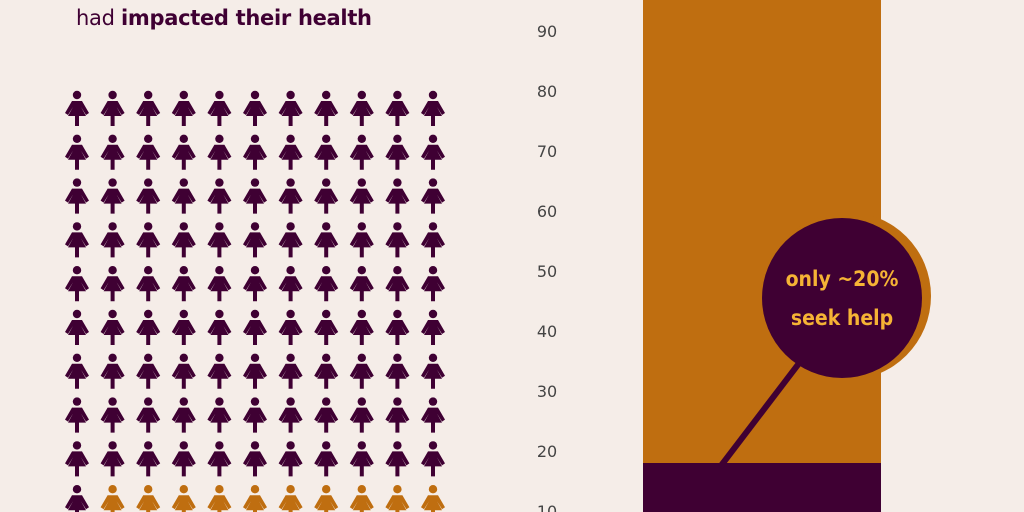  I want to click on y-axis: 10 20 30 40 50 60 70 80 90, so click(547, 267).